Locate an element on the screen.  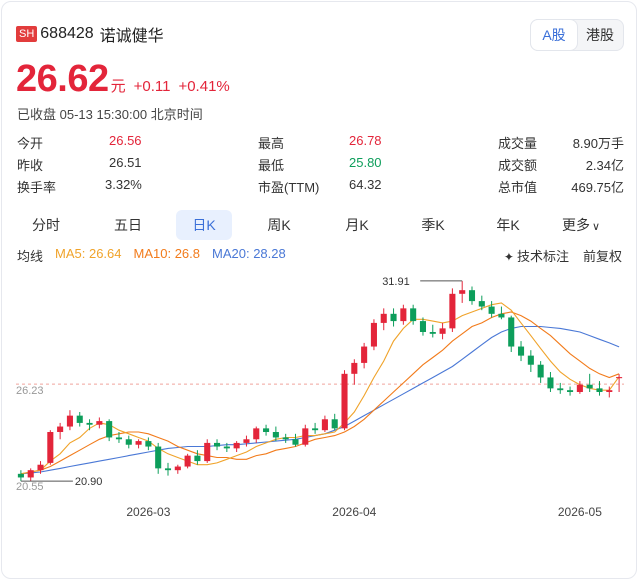
stats-row: 昨收 26.51 最低 25.80 成交额 2.34亿 is located at coordinates (322, 163).